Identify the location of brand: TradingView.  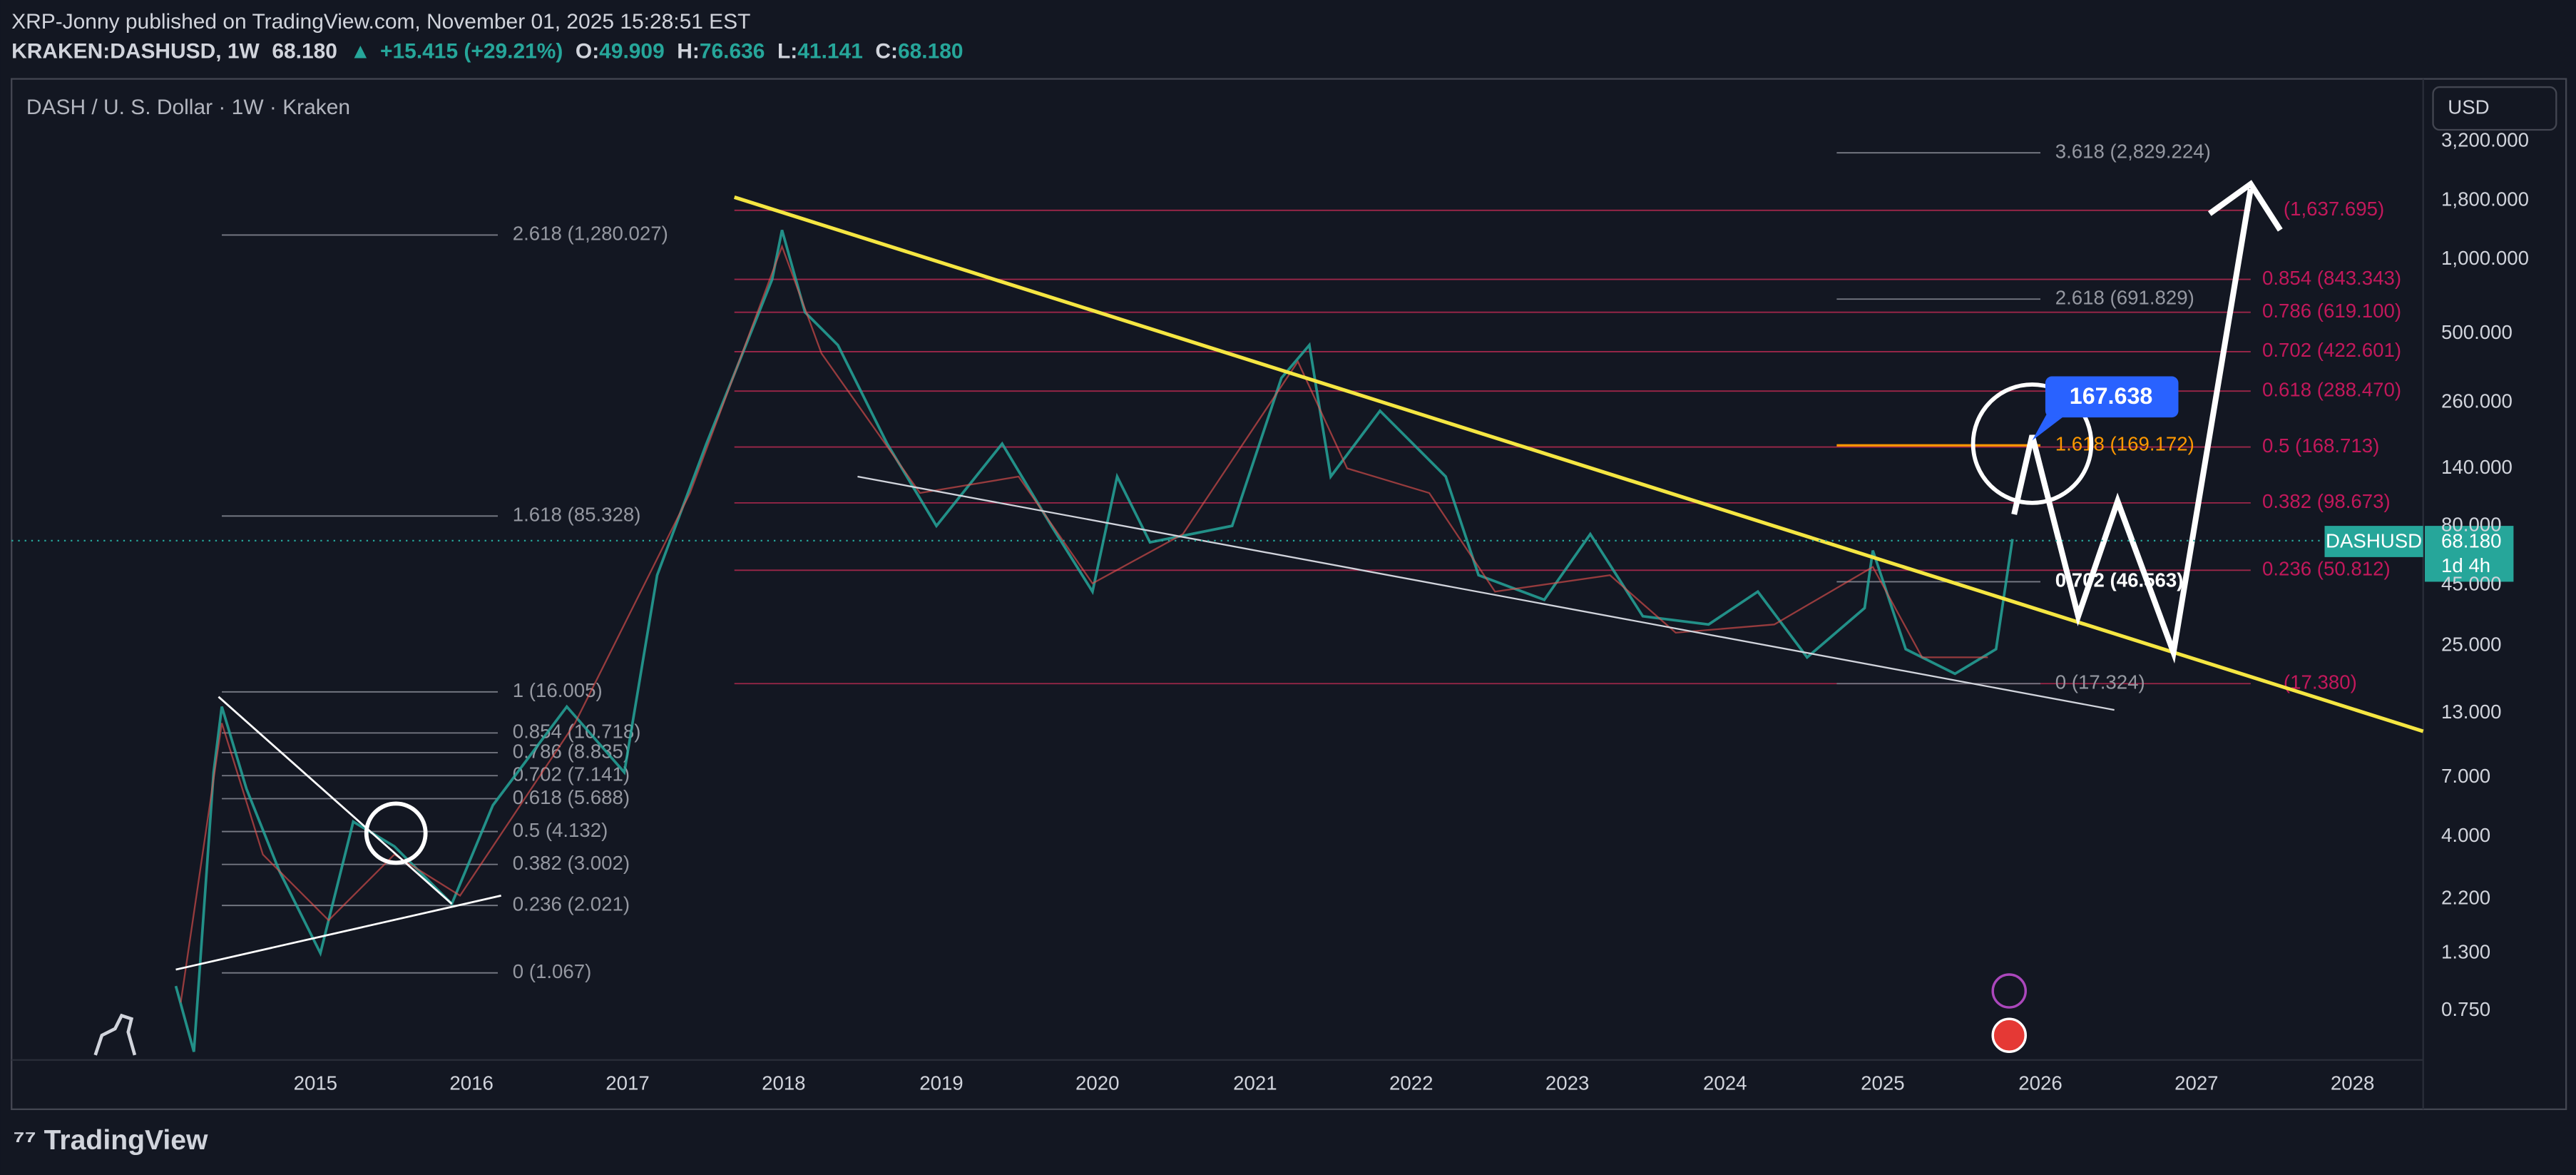
(126, 1141).